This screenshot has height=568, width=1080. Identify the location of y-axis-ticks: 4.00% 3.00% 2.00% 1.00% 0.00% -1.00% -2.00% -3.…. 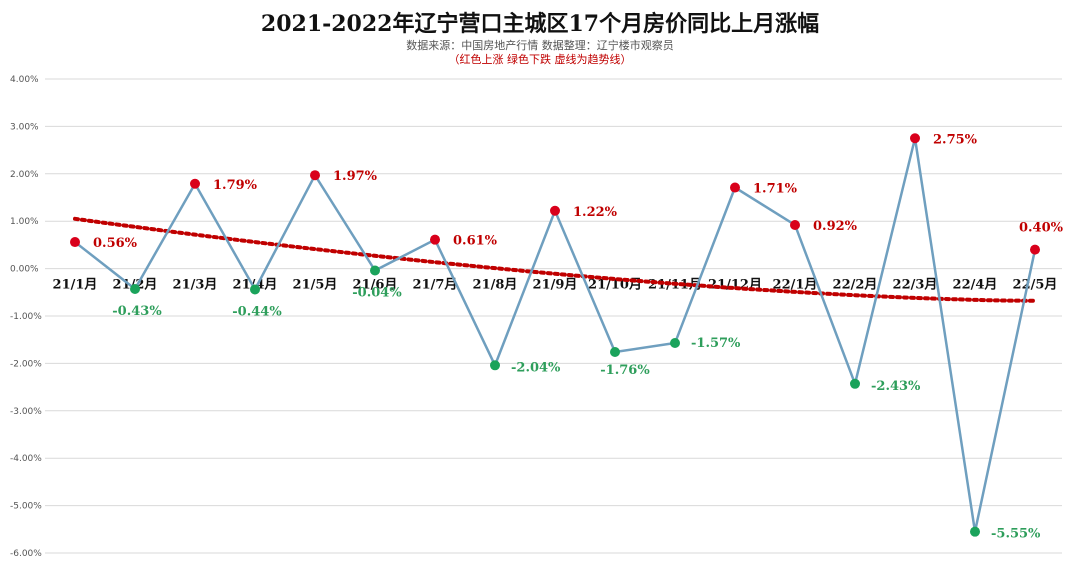
(26, 317).